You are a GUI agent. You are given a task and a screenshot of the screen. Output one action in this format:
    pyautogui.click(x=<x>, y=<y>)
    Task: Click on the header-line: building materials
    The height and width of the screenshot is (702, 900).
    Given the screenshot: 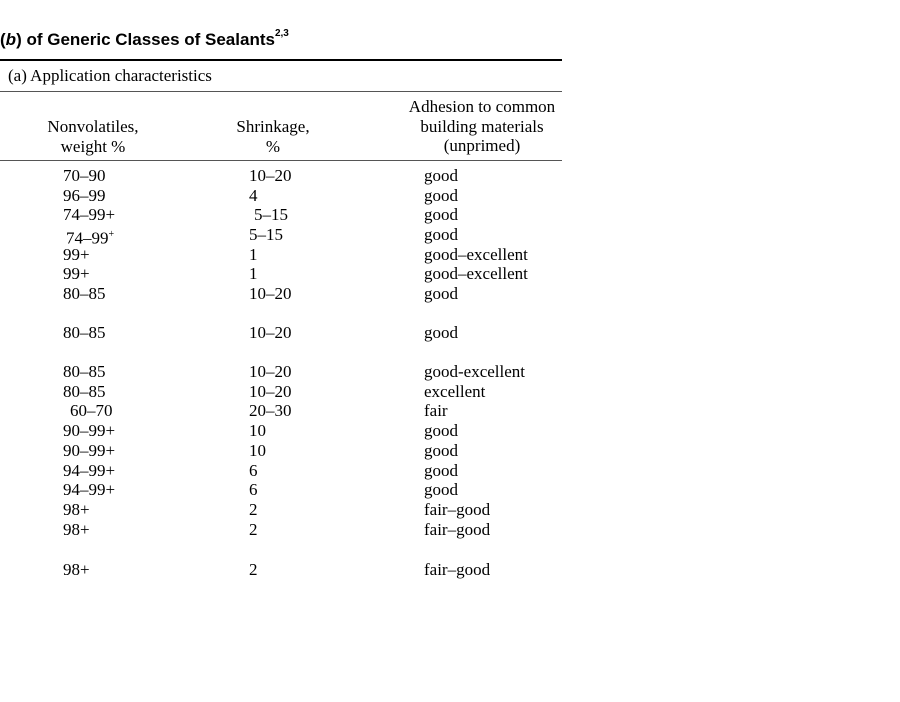 What is the action you would take?
    pyautogui.click(x=482, y=126)
    